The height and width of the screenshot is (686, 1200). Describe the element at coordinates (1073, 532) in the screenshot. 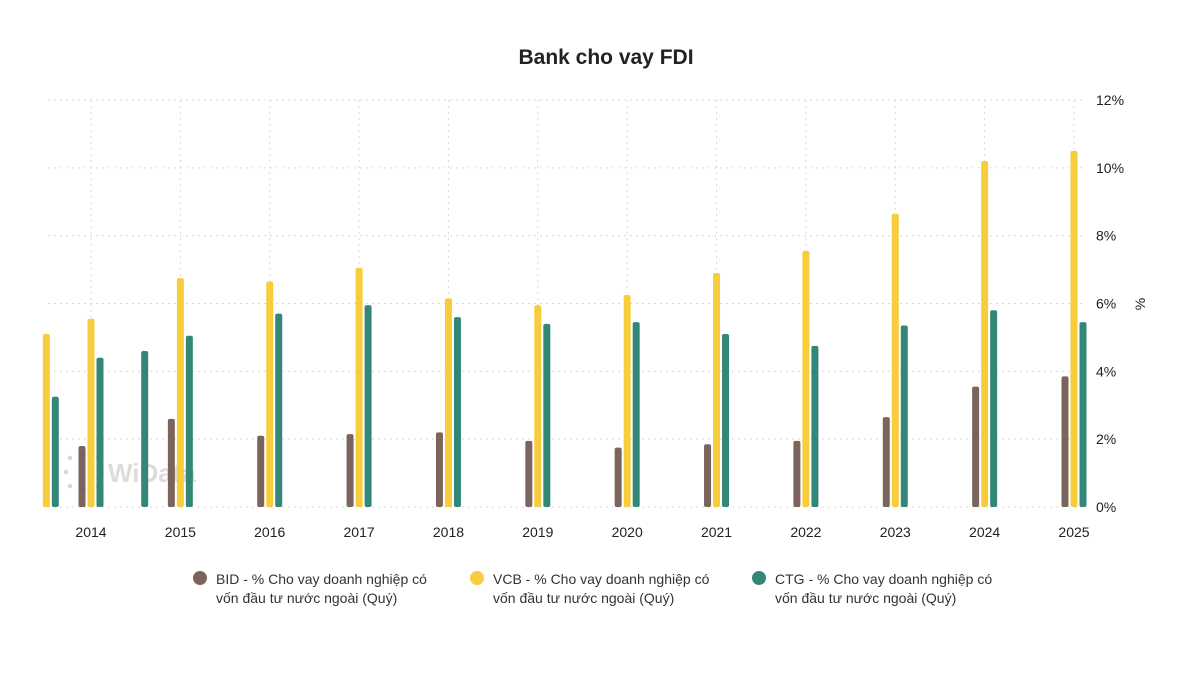

I see `x-tick-label: 2025` at that location.